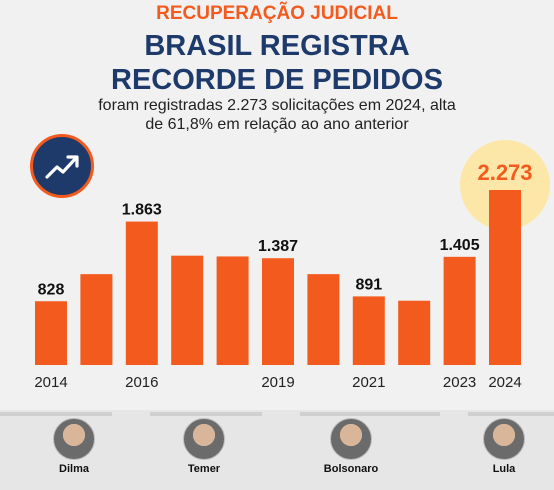 Image resolution: width=554 pixels, height=490 pixels. What do you see at coordinates (277, 80) in the screenshot?
I see `headline-line-2: RECORDE DE PEDIDOS` at bounding box center [277, 80].